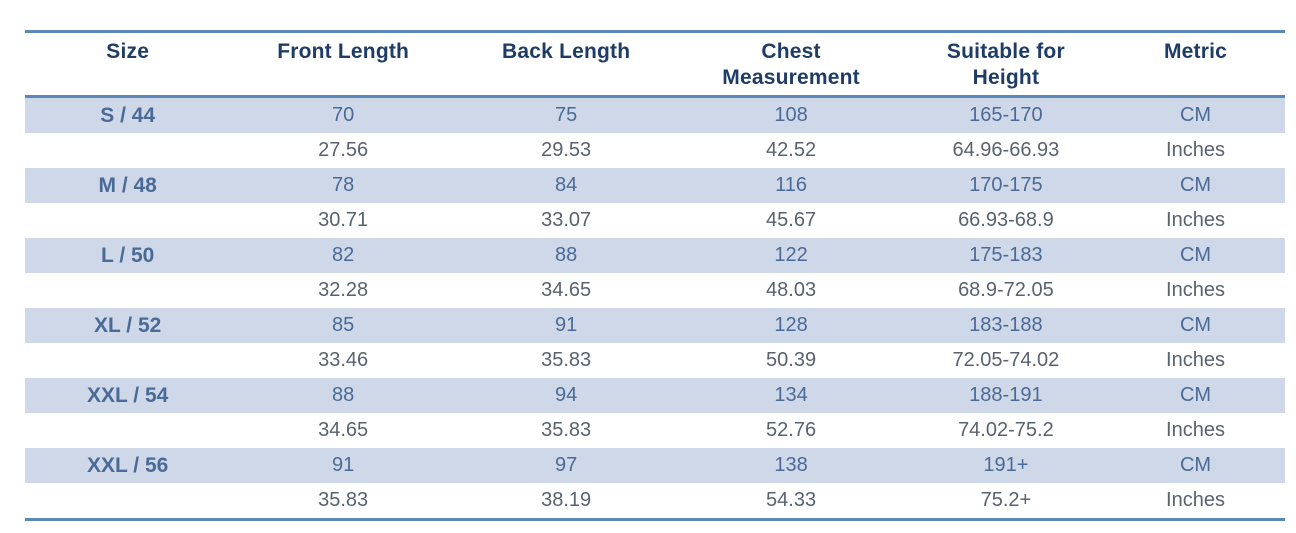 The image size is (1296, 533). Describe the element at coordinates (1006, 500) in the screenshot. I see `height-cell: 75.2+` at that location.